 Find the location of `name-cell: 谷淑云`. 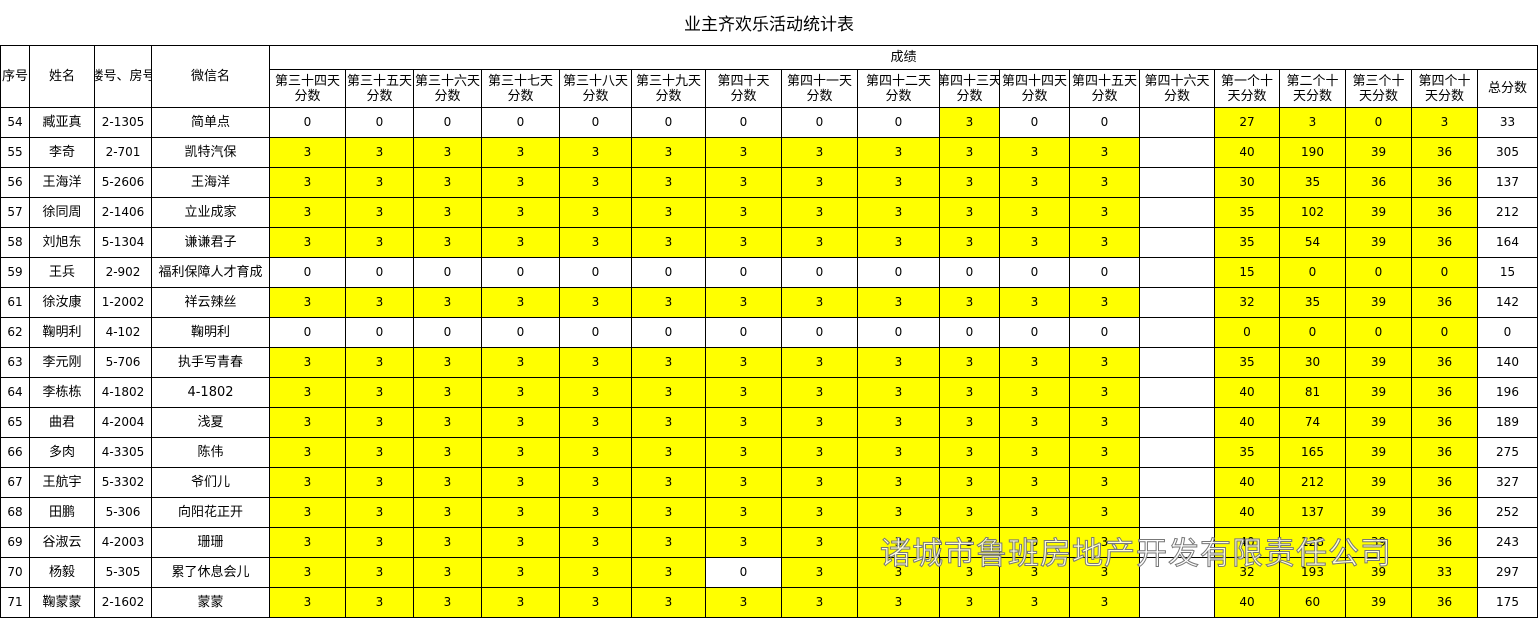

name-cell: 谷淑云 is located at coordinates (62, 543).